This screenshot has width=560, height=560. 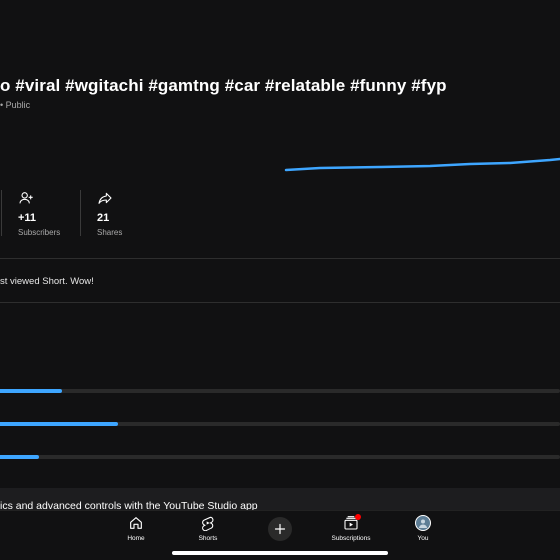 I want to click on visibility-status: • Public, so click(x=15, y=105).